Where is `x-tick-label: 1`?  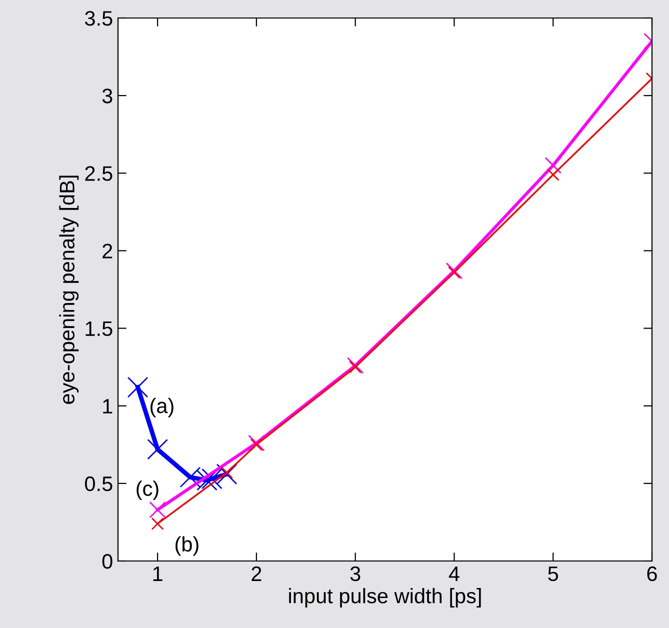
x-tick-label: 1 is located at coordinates (157, 573).